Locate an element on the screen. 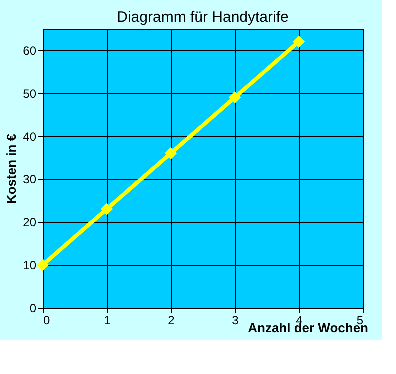 Image resolution: width=396 pixels, height=374 pixels. y-axis-title: Kosten in € is located at coordinates (12, 169).